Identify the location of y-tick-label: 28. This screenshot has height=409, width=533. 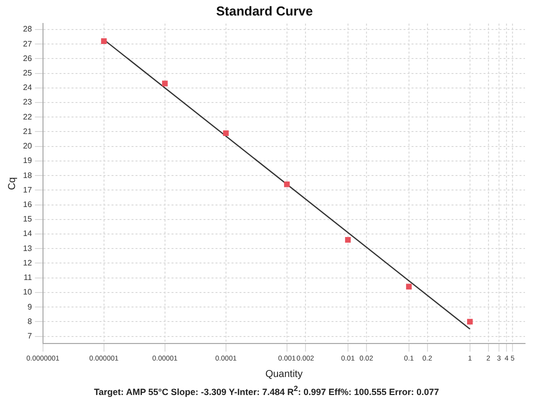
(27, 29).